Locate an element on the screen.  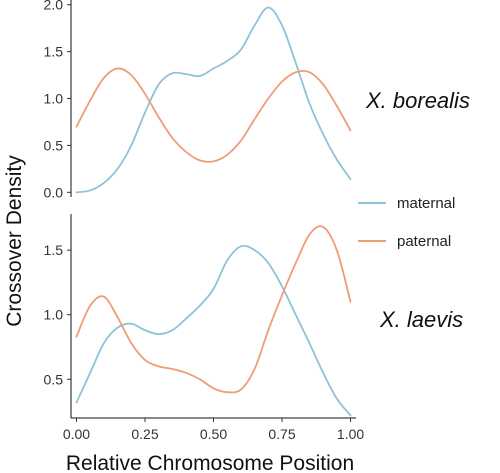
x-axis-title: Relative Chromosome Position is located at coordinates (210, 462).